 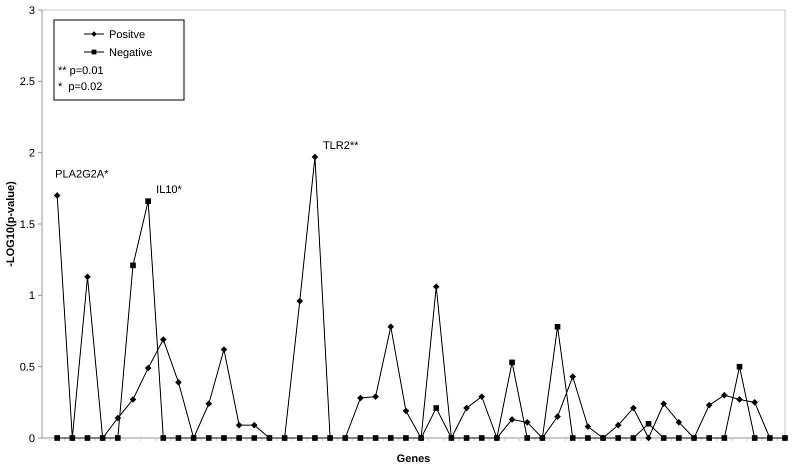 What do you see at coordinates (27, 368) in the screenshot?
I see `y-tick-label: 0.5` at bounding box center [27, 368].